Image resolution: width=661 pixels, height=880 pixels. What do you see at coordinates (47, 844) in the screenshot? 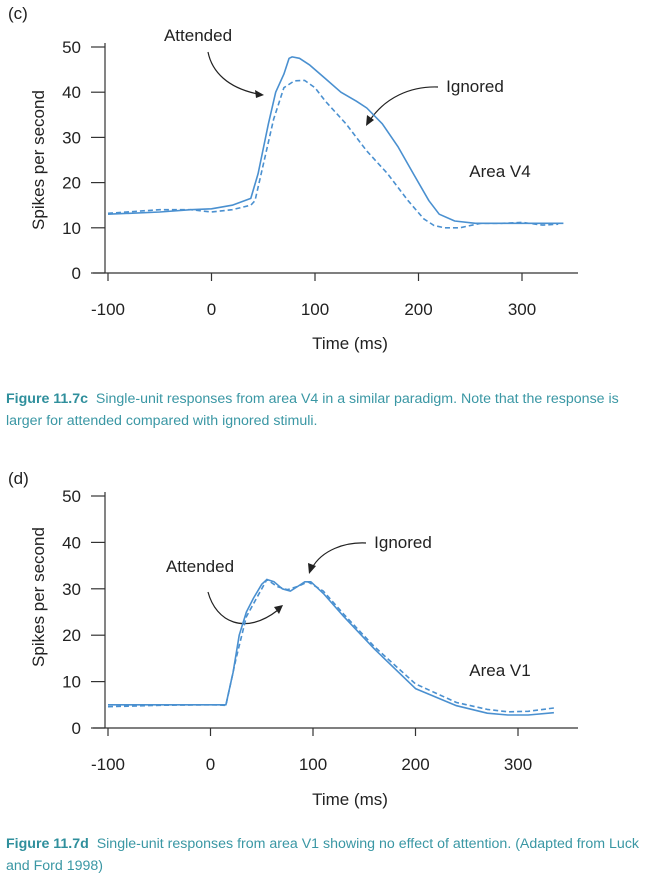
I see `caption-figure-number: Figure 11.7d` at bounding box center [47, 844].